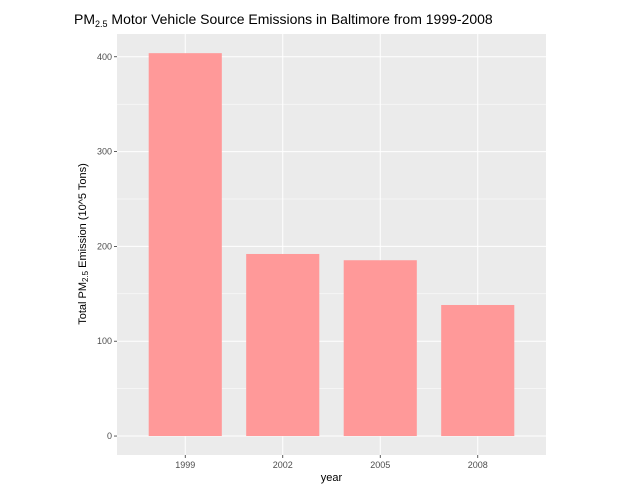 The height and width of the screenshot is (500, 628). What do you see at coordinates (85, 276) in the screenshot?
I see `y-axis-title-subscript: 2.5` at bounding box center [85, 276].